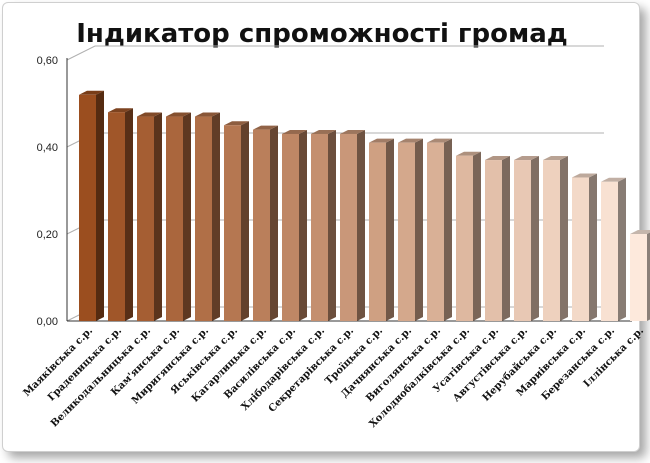 The image size is (650, 463). I want to click on chart-title: Індикатор спроможності громад, so click(322, 34).